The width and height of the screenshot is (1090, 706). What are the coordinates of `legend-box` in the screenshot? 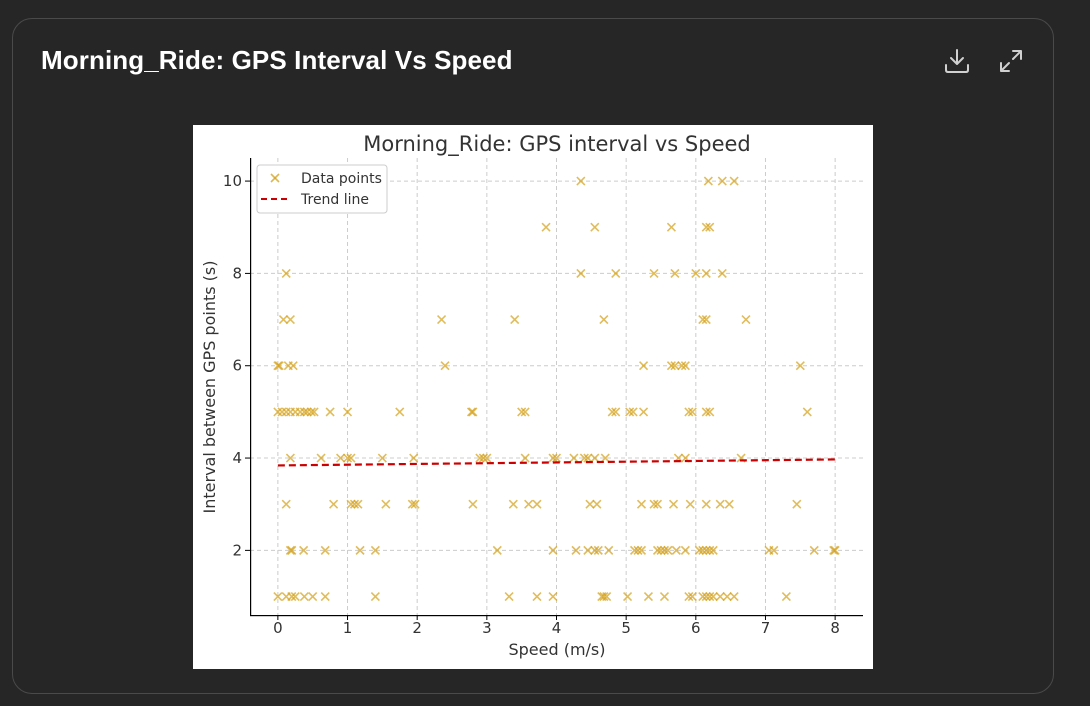 It's located at (322, 189).